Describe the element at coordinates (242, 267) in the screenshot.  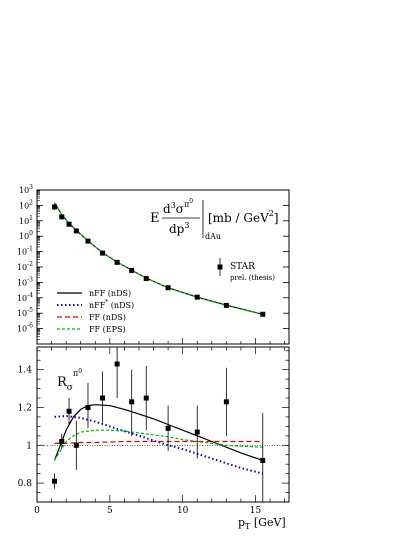
I see `star-legend-label: STAR` at that location.